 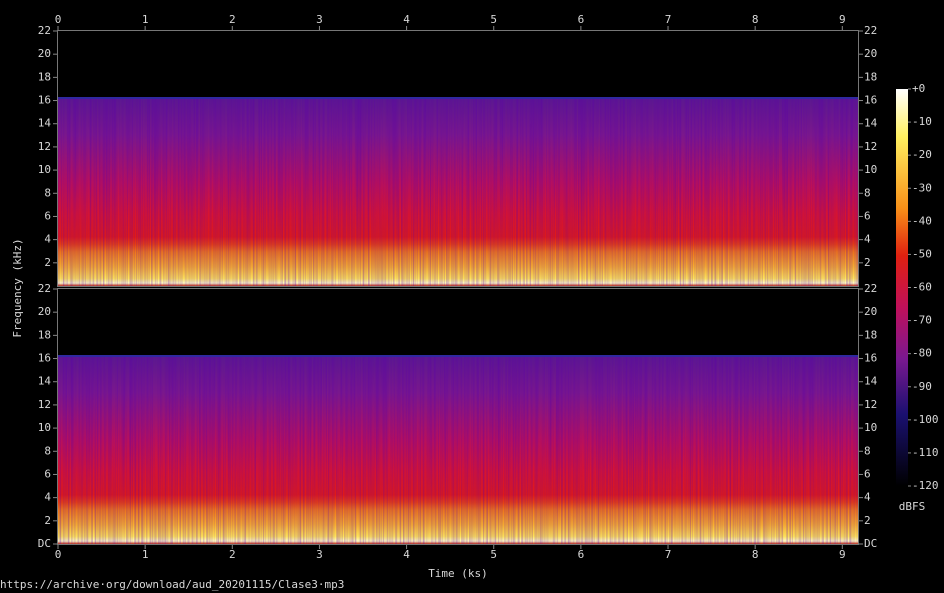 What do you see at coordinates (17, 287) in the screenshot?
I see `y-axis-label: Frequency (kHz)` at bounding box center [17, 287].